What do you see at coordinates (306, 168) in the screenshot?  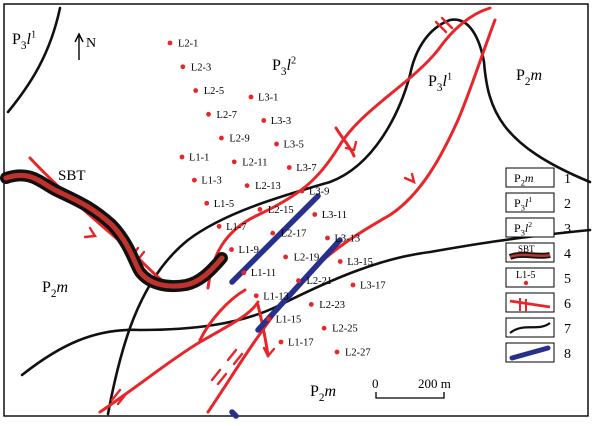 I see `sample-label: L3-7` at bounding box center [306, 168].